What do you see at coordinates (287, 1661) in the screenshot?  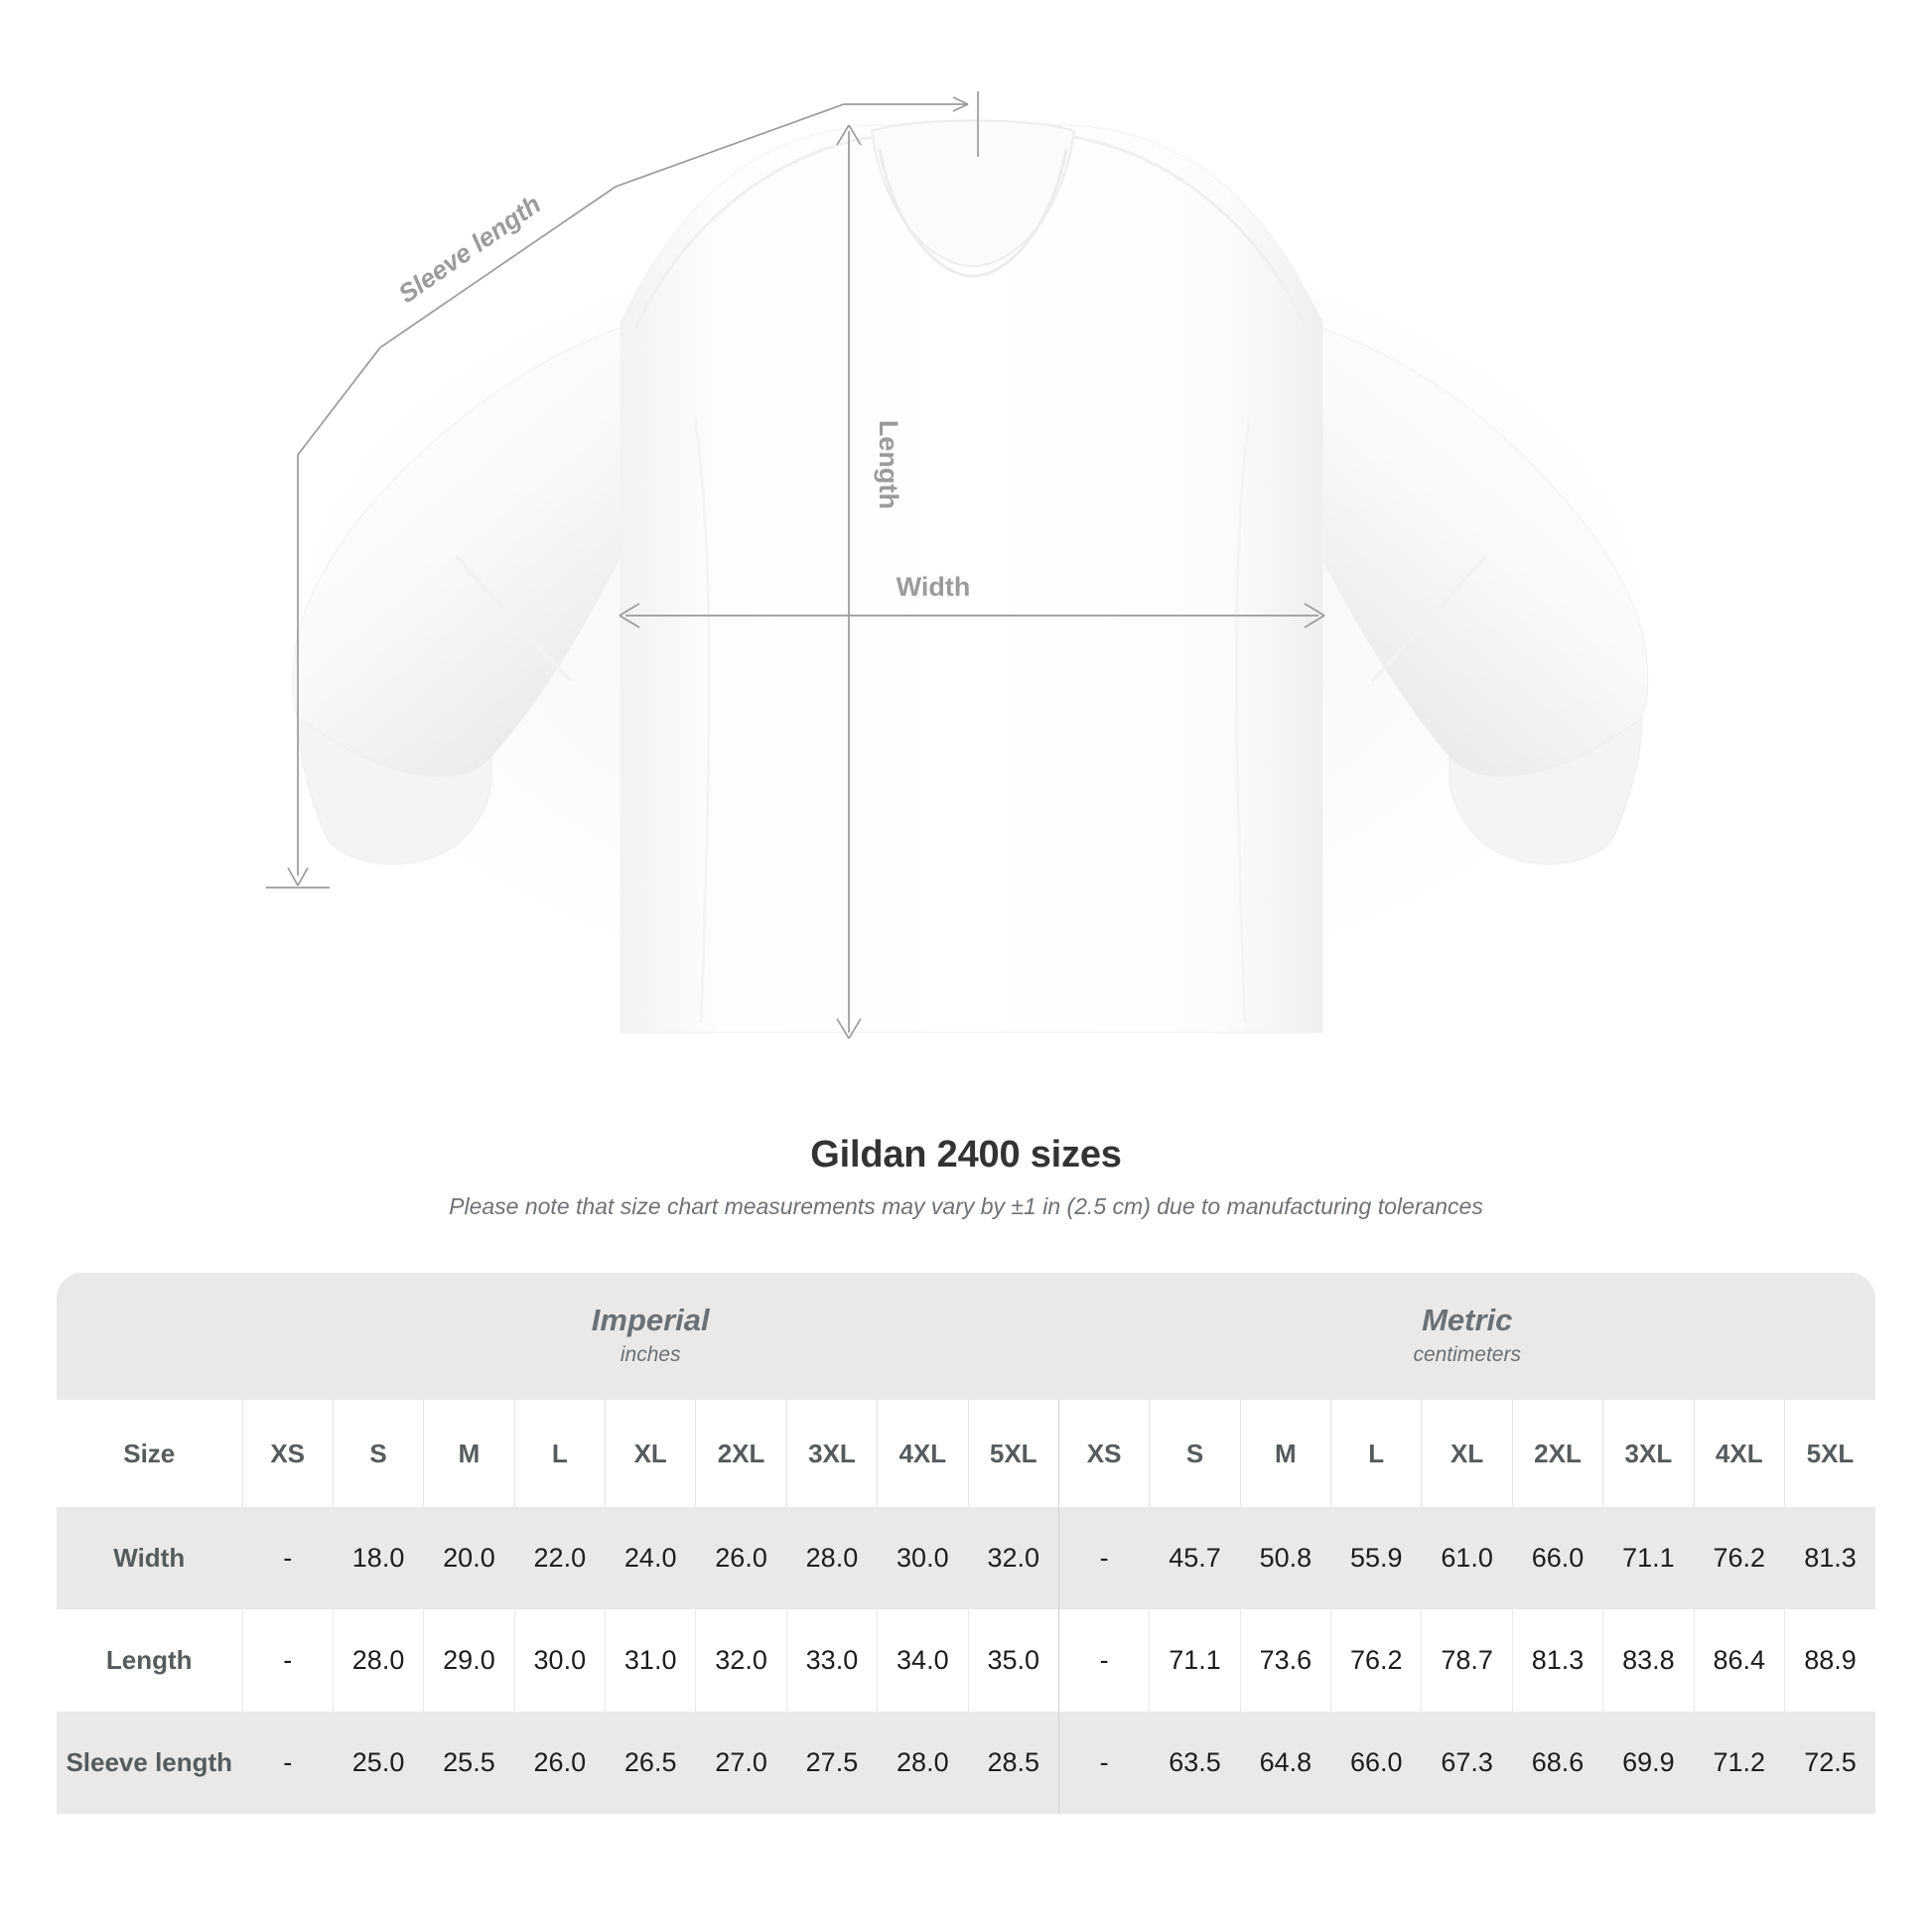 I see `cell-length-imperial: -` at bounding box center [287, 1661].